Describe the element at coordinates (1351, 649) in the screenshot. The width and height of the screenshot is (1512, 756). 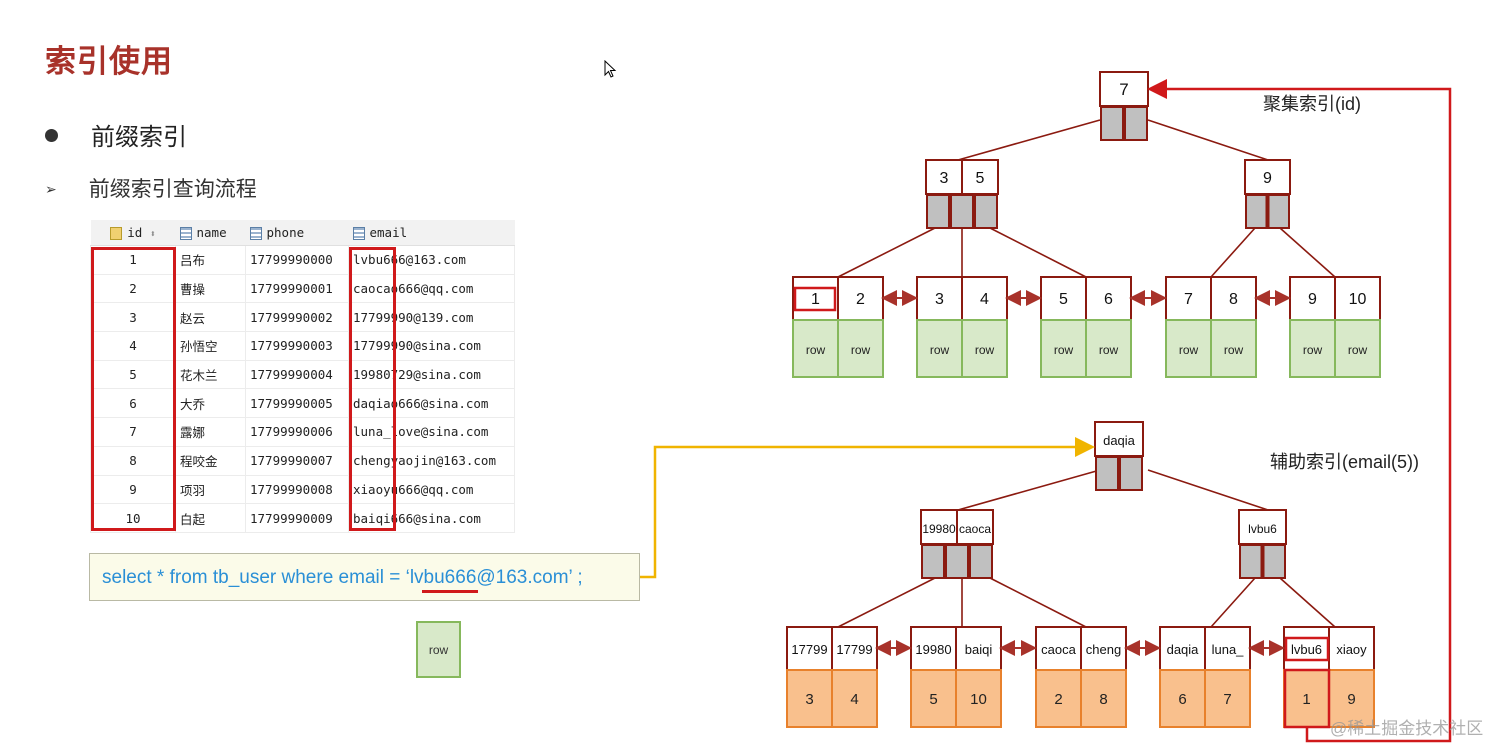
I see `leaf-key: xiaoy` at that location.